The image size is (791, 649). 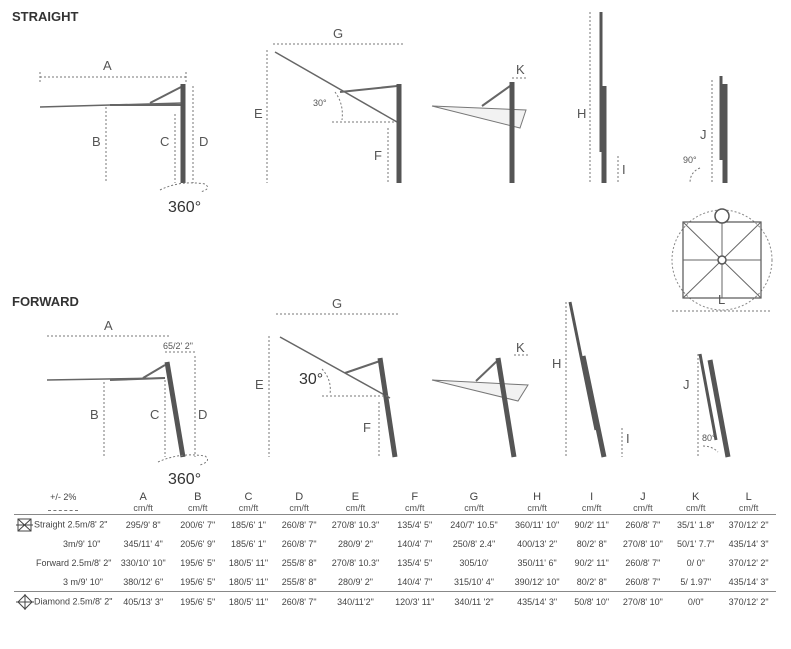 What do you see at coordinates (82, 543) in the screenshot?
I see `row-label: 3m/9' 10"` at bounding box center [82, 543].